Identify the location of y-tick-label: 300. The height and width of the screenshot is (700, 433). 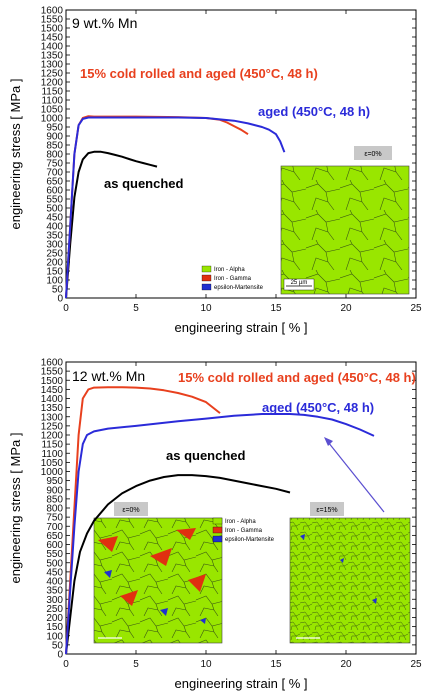
(54, 600).